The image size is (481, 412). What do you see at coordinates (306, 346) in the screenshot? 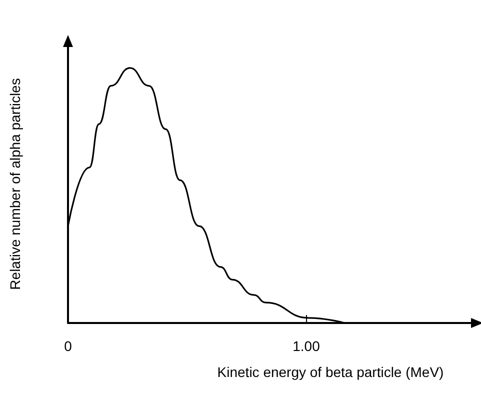
I see `x-tick-label: 1.00` at bounding box center [306, 346].